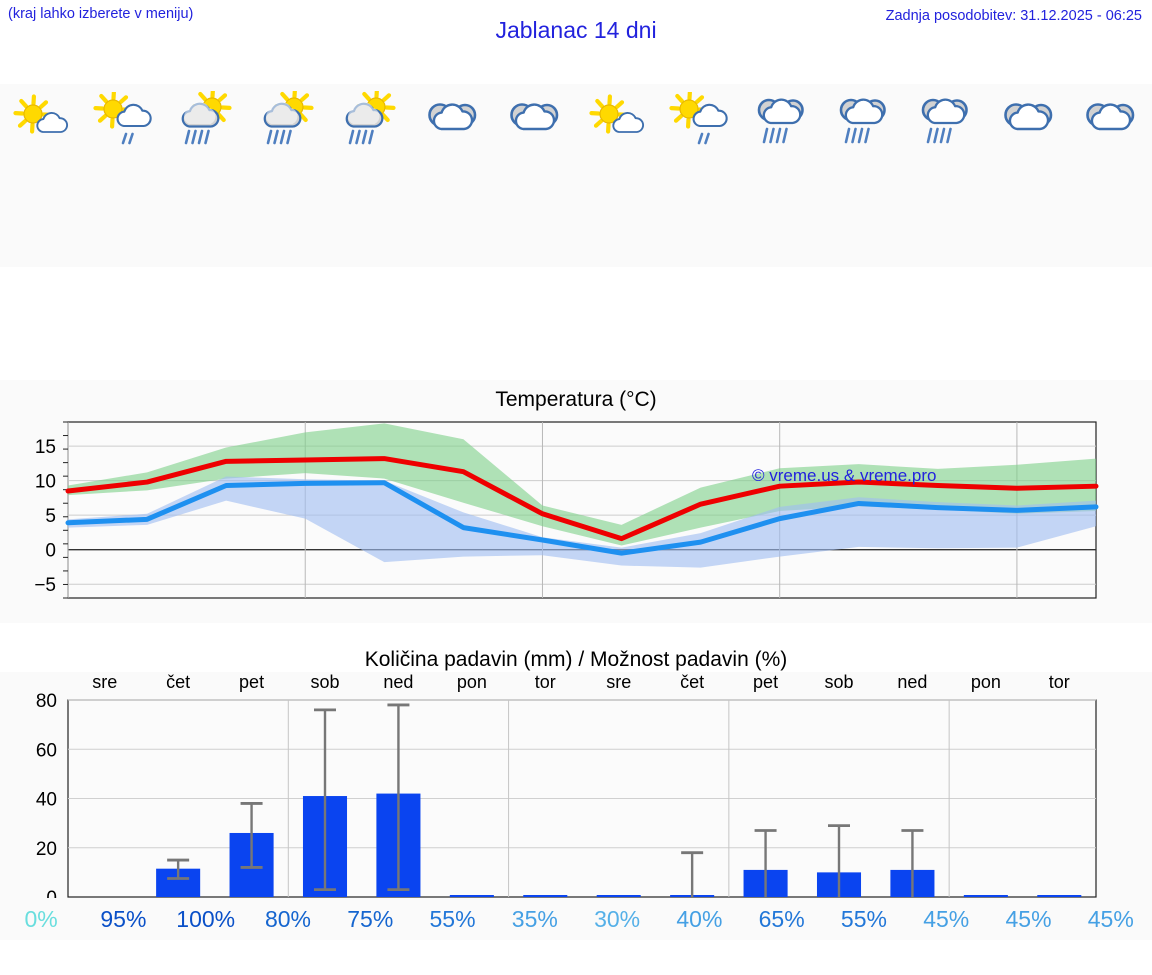 This screenshot has height=975, width=1152. Describe the element at coordinates (46, 701) in the screenshot. I see `svg-text: 80` at that location.